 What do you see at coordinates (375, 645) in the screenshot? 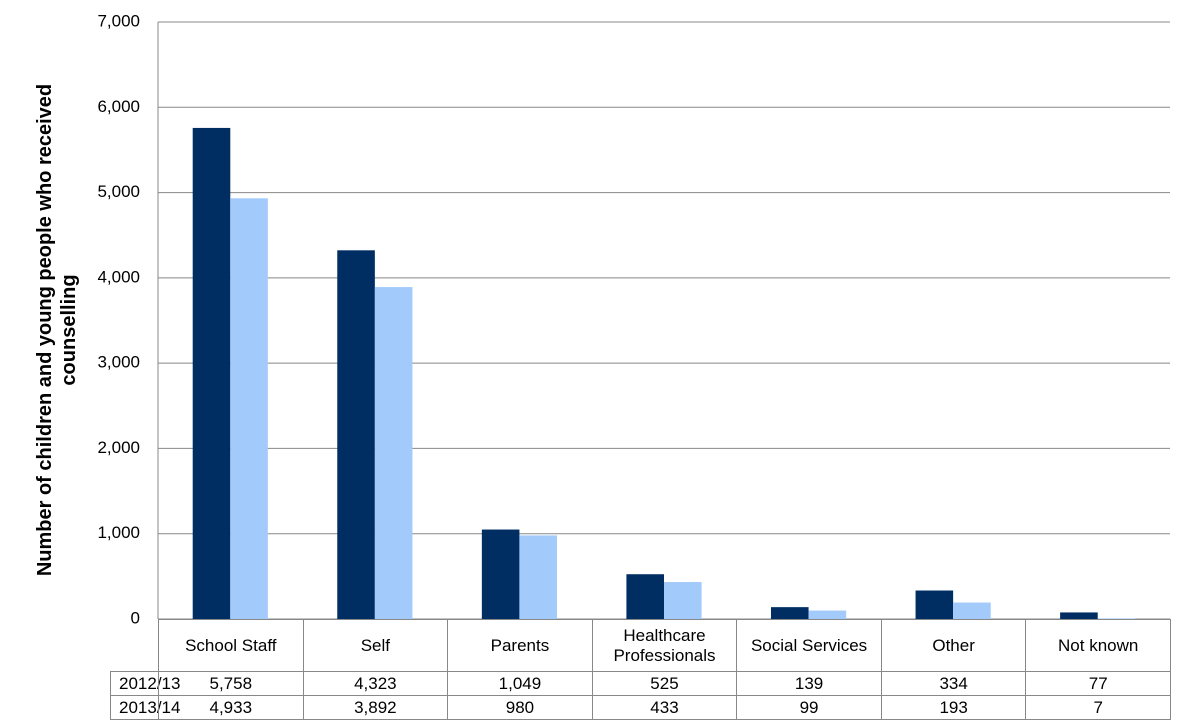
I see `category-label: Self` at bounding box center [375, 645].